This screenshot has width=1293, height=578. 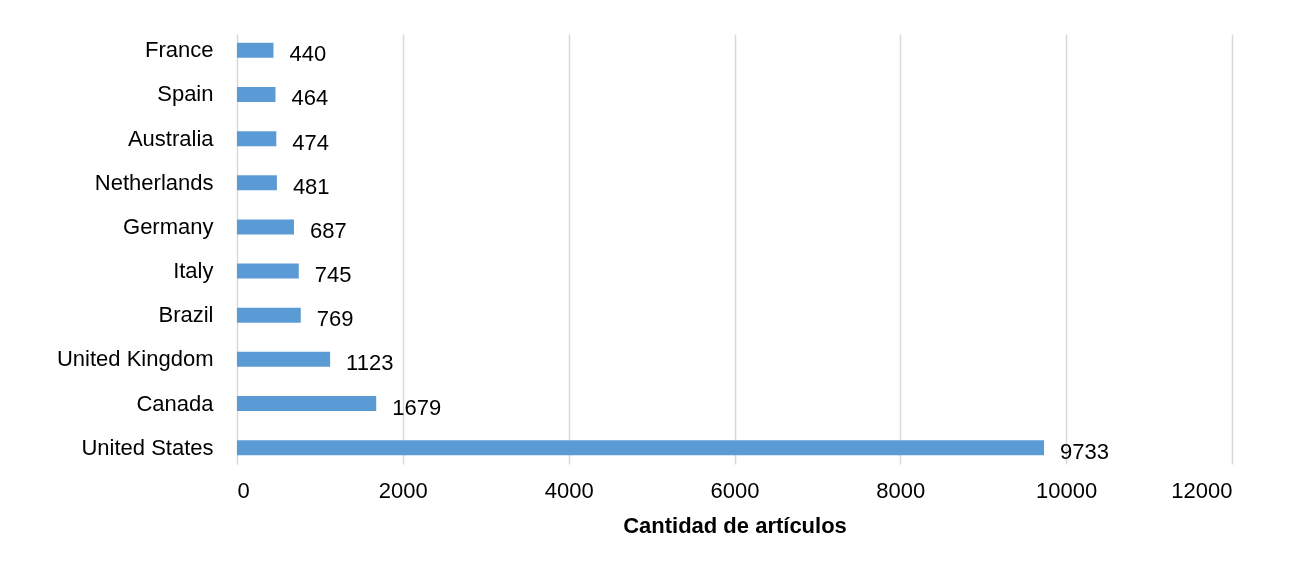 I want to click on data-label: 745, so click(x=333, y=275).